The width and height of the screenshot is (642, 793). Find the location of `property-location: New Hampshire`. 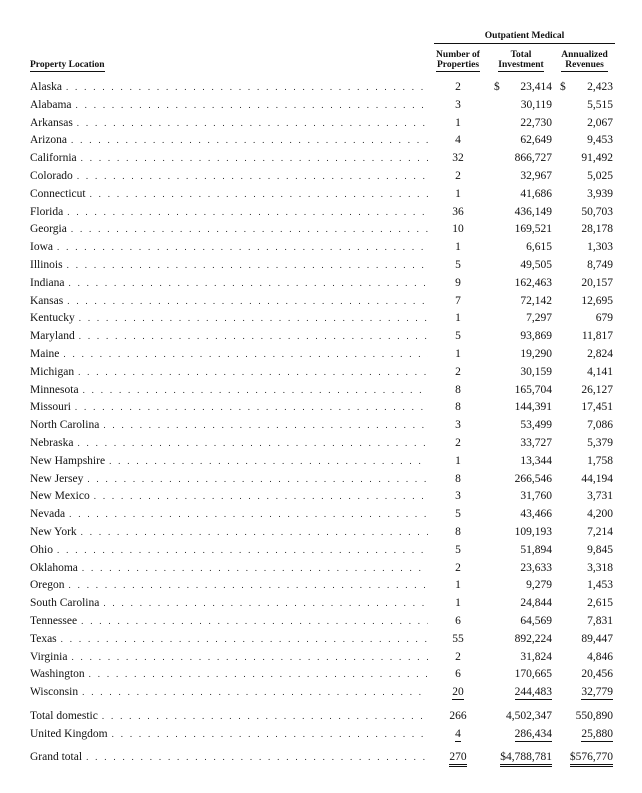

property-location: New Hampshire is located at coordinates (70, 460).